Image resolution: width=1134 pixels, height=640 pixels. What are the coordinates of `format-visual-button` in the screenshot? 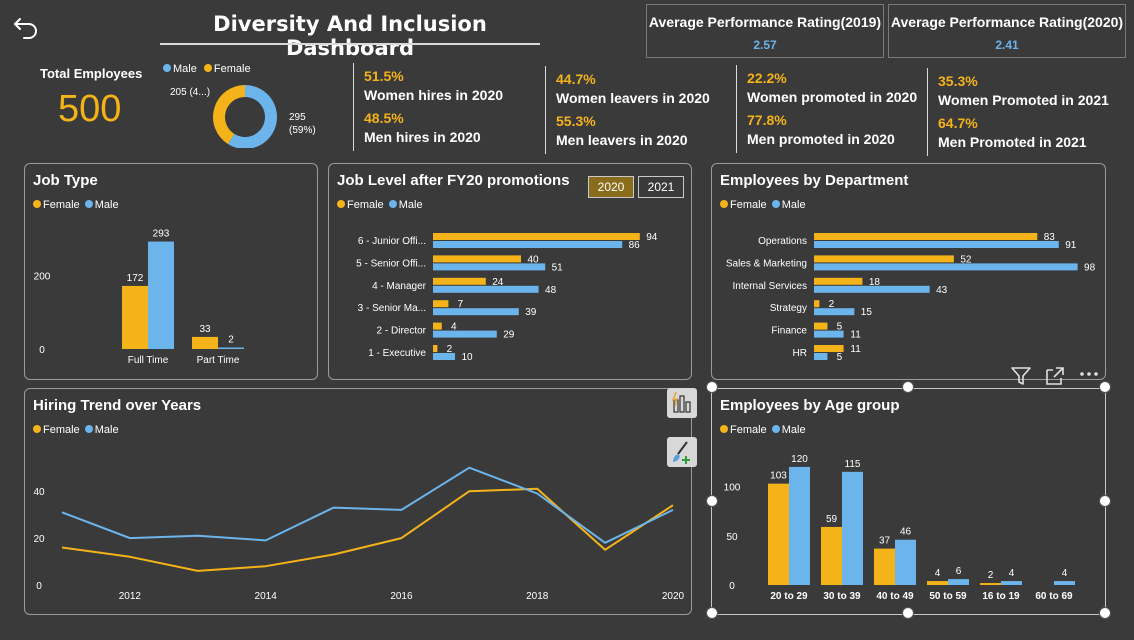 It's located at (682, 452).